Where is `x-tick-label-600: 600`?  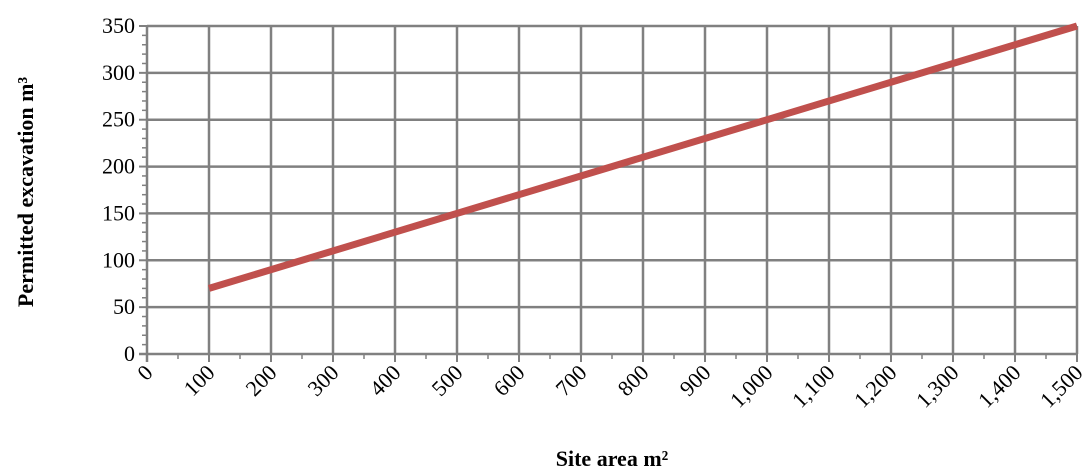 x-tick-label-600: 600 is located at coordinates (509, 380).